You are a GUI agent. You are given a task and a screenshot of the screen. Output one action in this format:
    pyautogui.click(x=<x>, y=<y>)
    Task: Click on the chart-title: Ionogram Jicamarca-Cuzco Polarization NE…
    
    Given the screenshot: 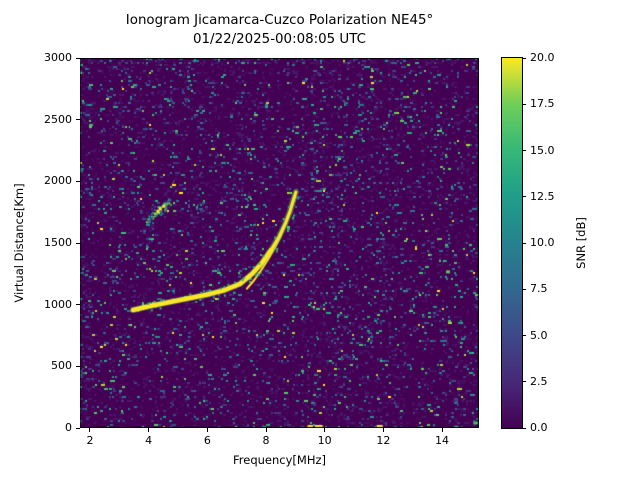 What is the action you would take?
    pyautogui.click(x=279, y=30)
    